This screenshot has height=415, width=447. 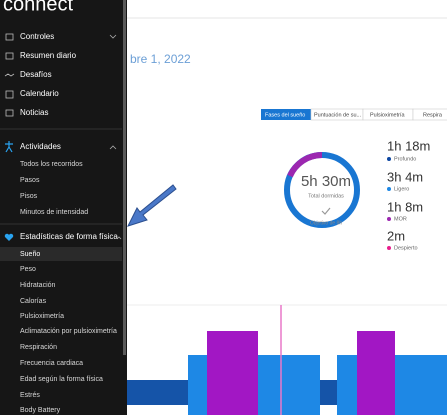 I want to click on annotation-arrow, so click(x=152, y=205).